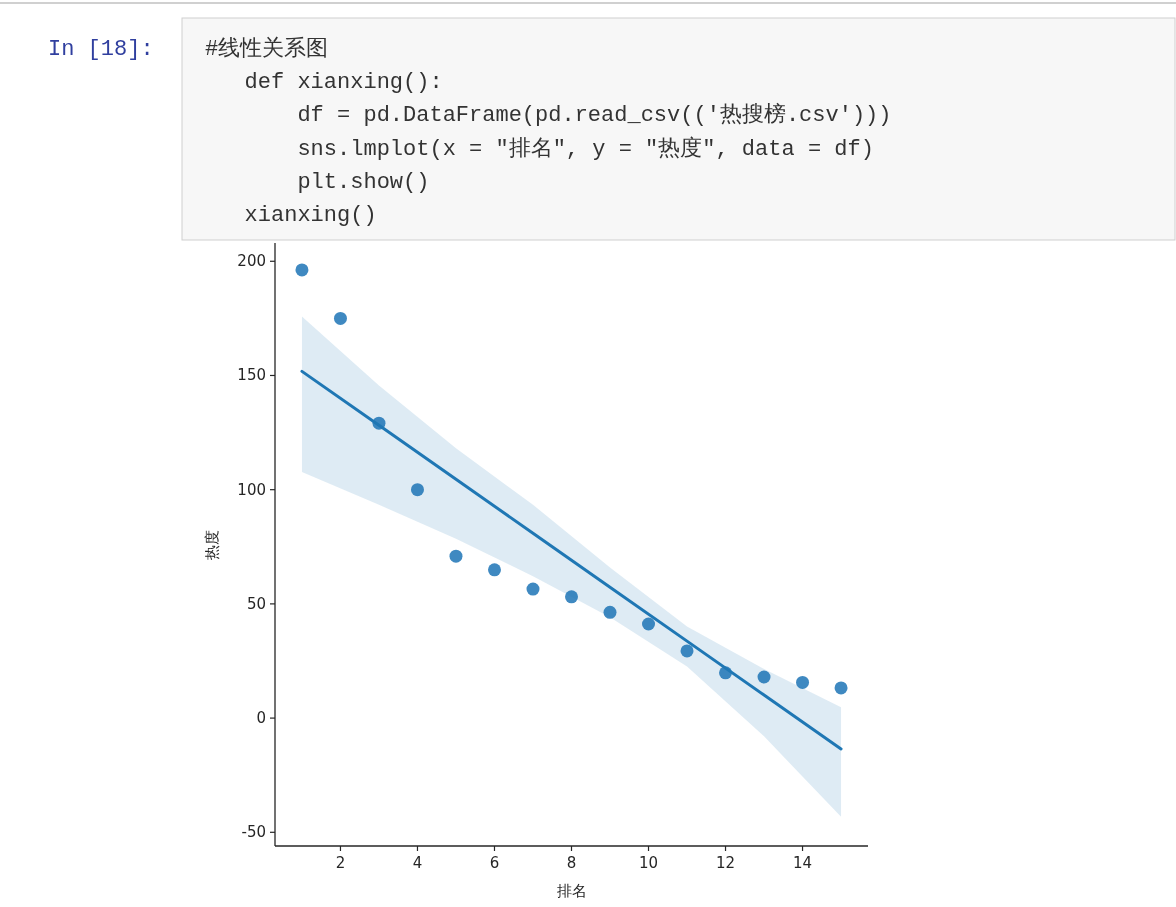 This screenshot has height=907, width=1176. I want to click on y-tick-label: 0, so click(261, 718).